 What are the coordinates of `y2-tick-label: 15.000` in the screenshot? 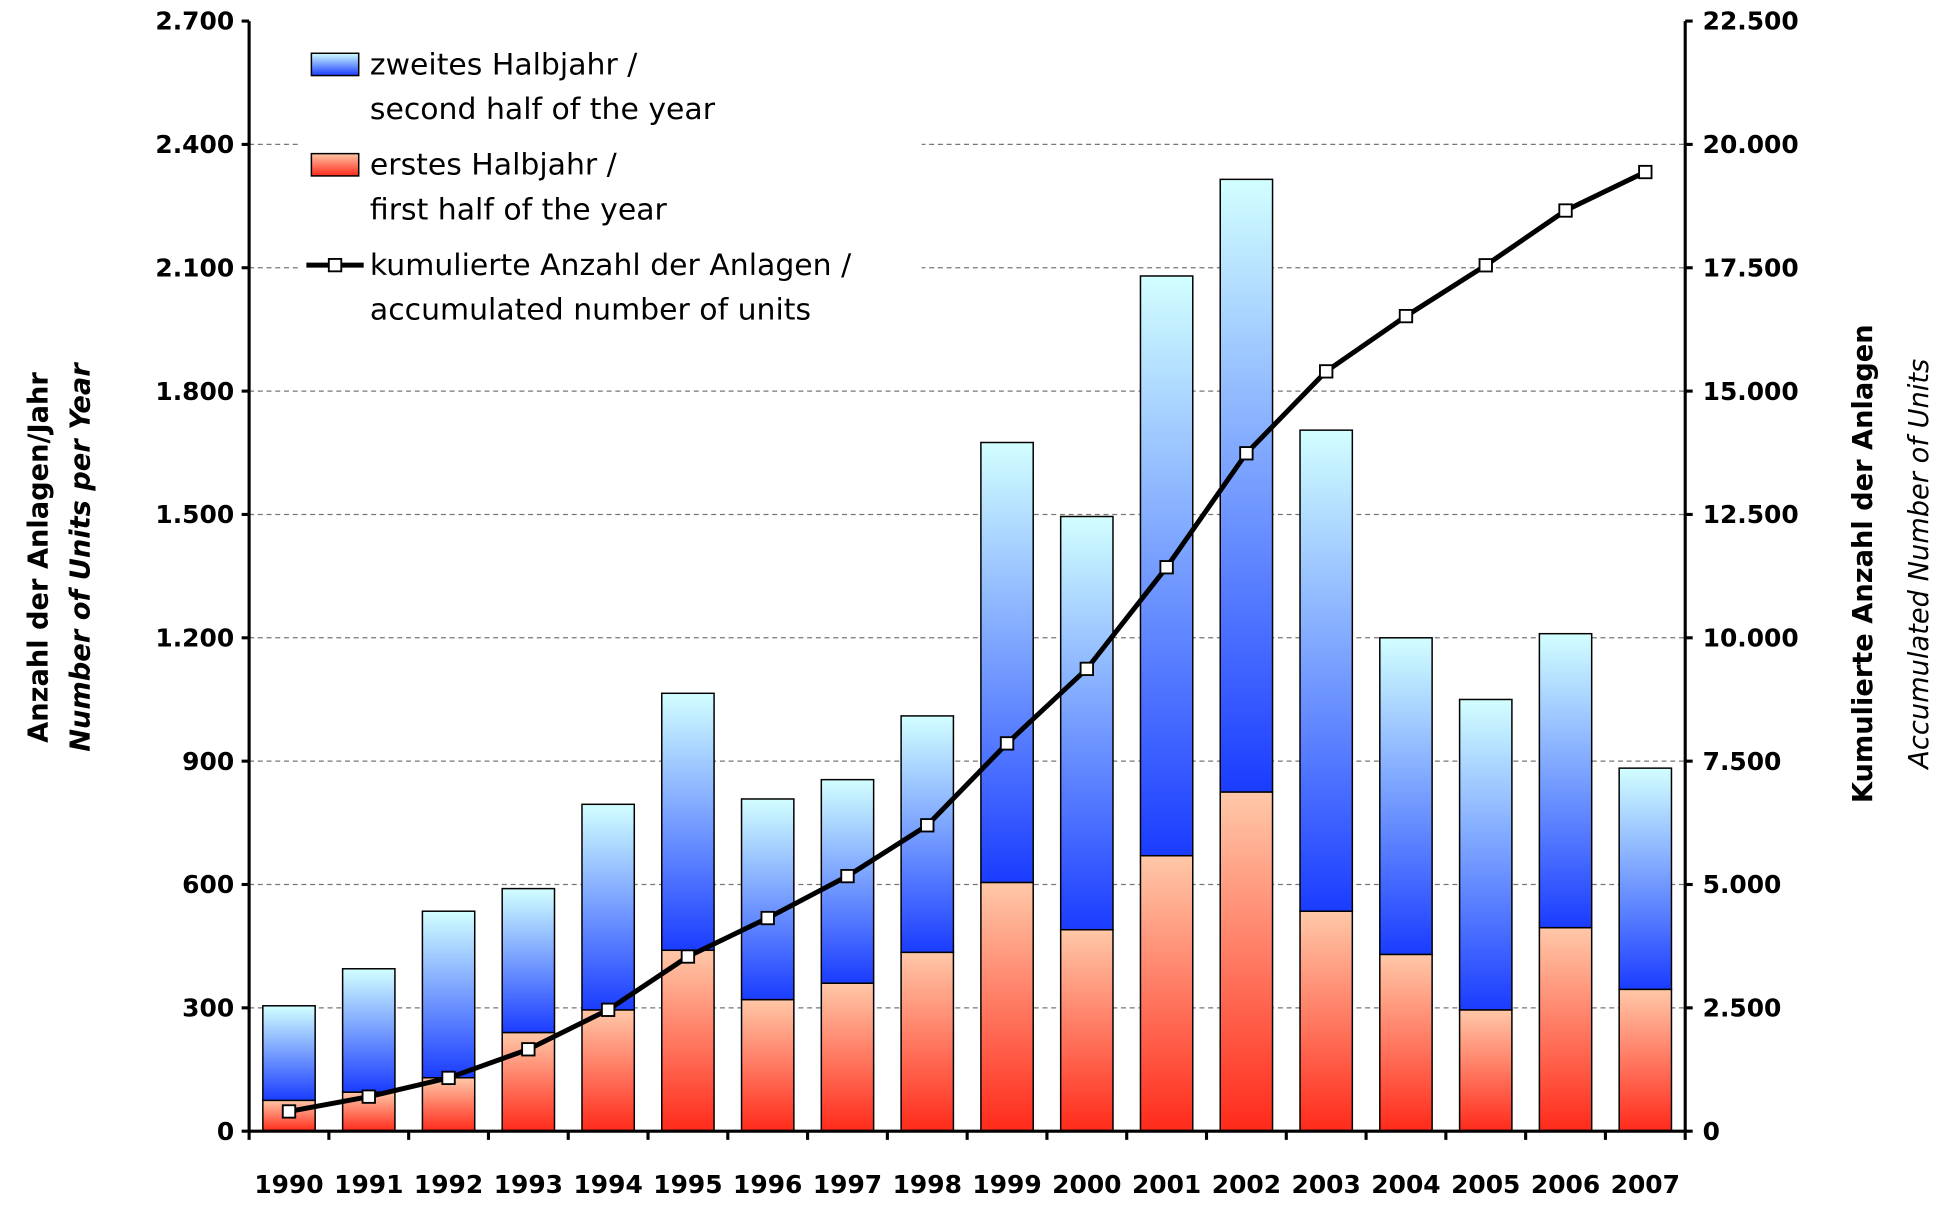 It's located at (1751, 391).